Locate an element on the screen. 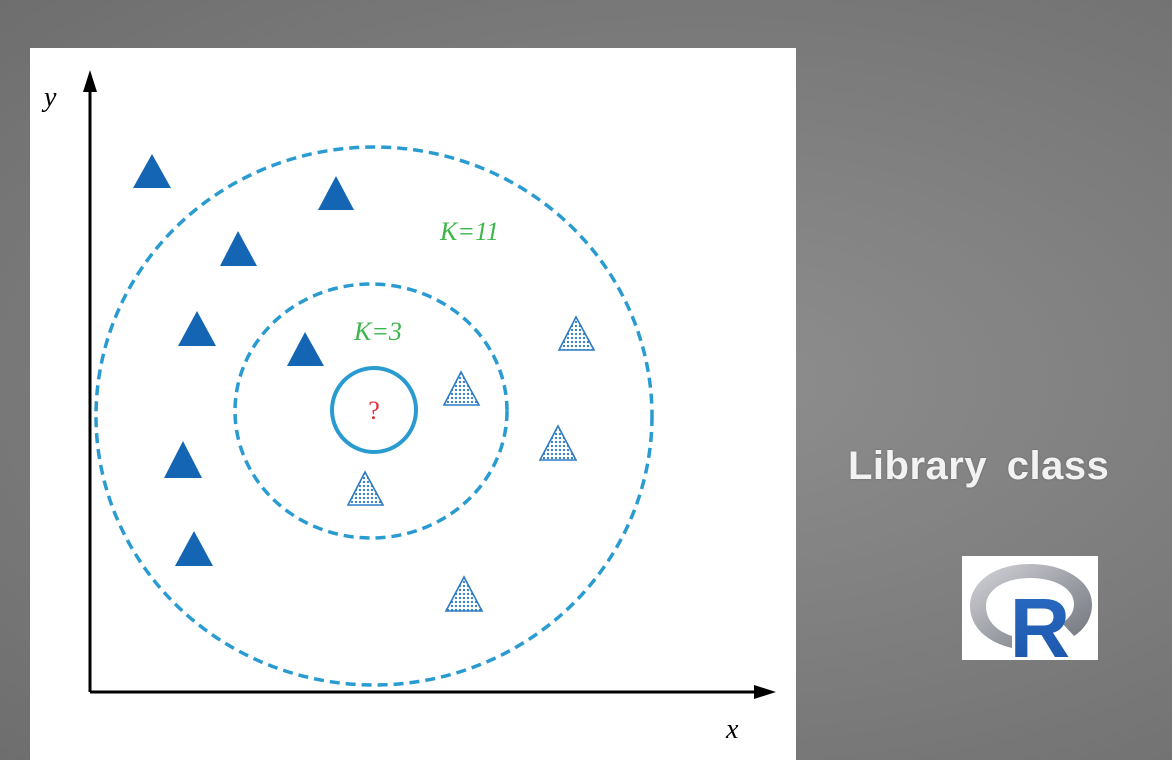 Image resolution: width=1172 pixels, height=760 pixels. query-point-label: ? is located at coordinates (374, 410).